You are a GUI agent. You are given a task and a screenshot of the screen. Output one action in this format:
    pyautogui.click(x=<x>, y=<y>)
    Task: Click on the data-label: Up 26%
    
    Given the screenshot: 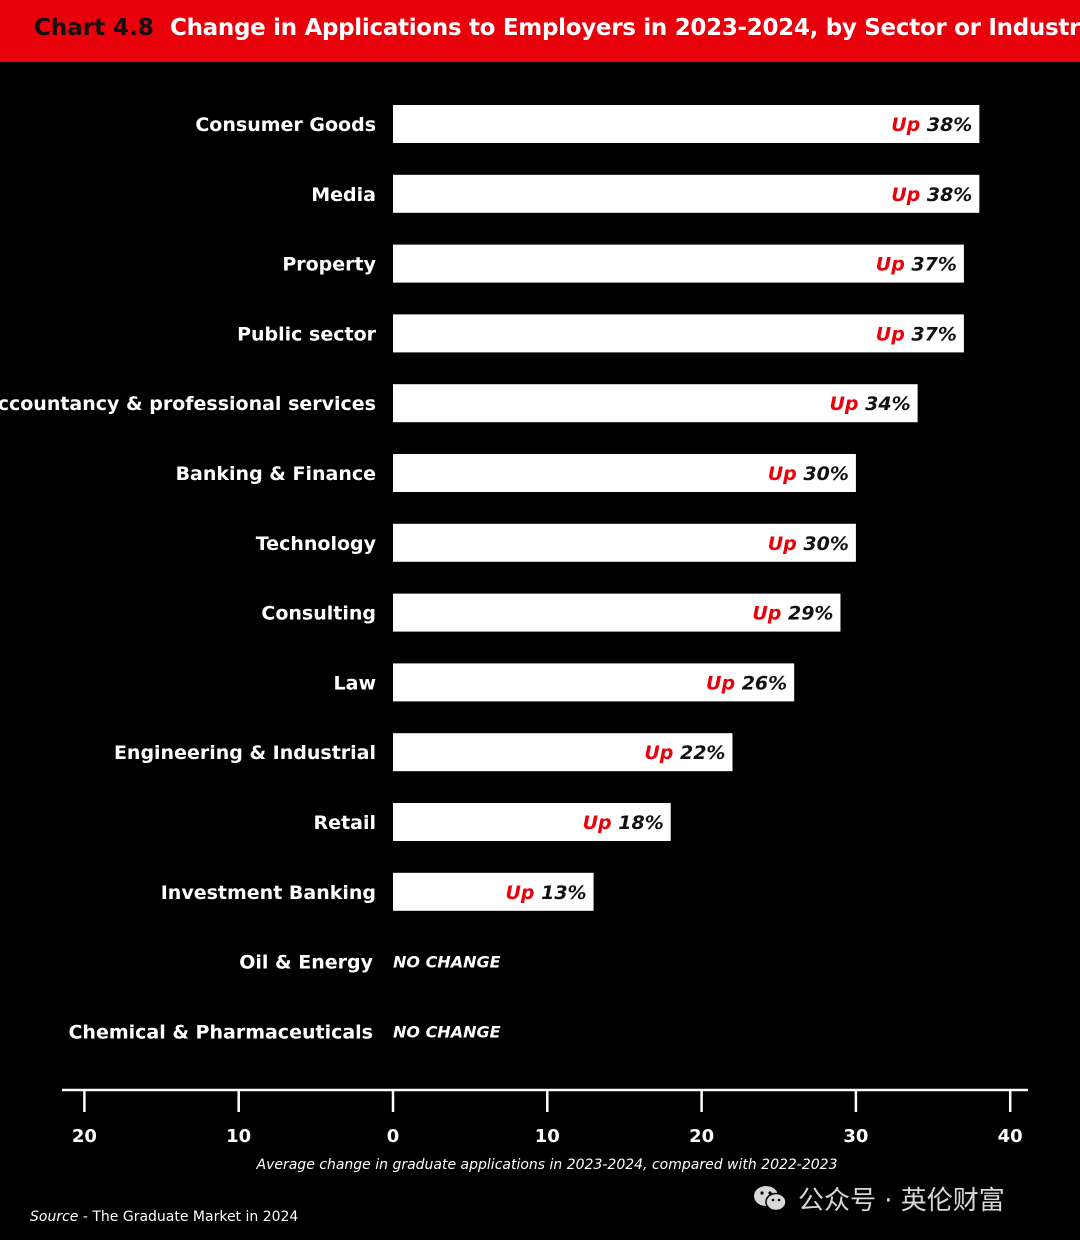 What is the action you would take?
    pyautogui.click(x=746, y=683)
    